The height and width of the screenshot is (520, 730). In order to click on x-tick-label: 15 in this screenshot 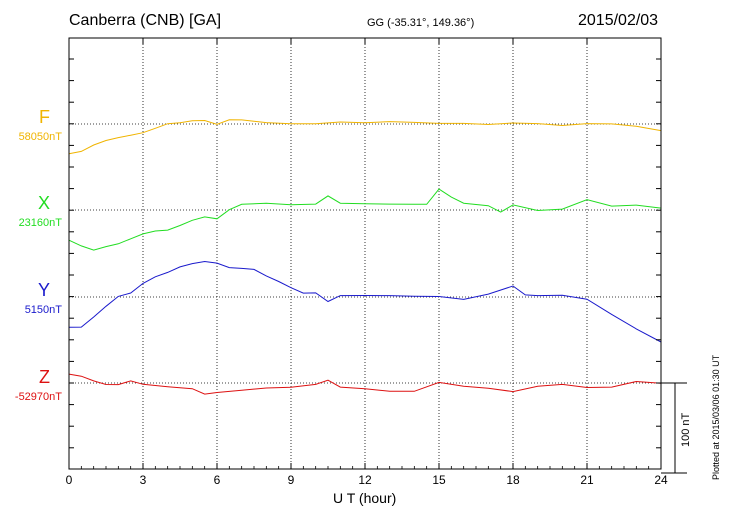, I will do `click(439, 480)`.